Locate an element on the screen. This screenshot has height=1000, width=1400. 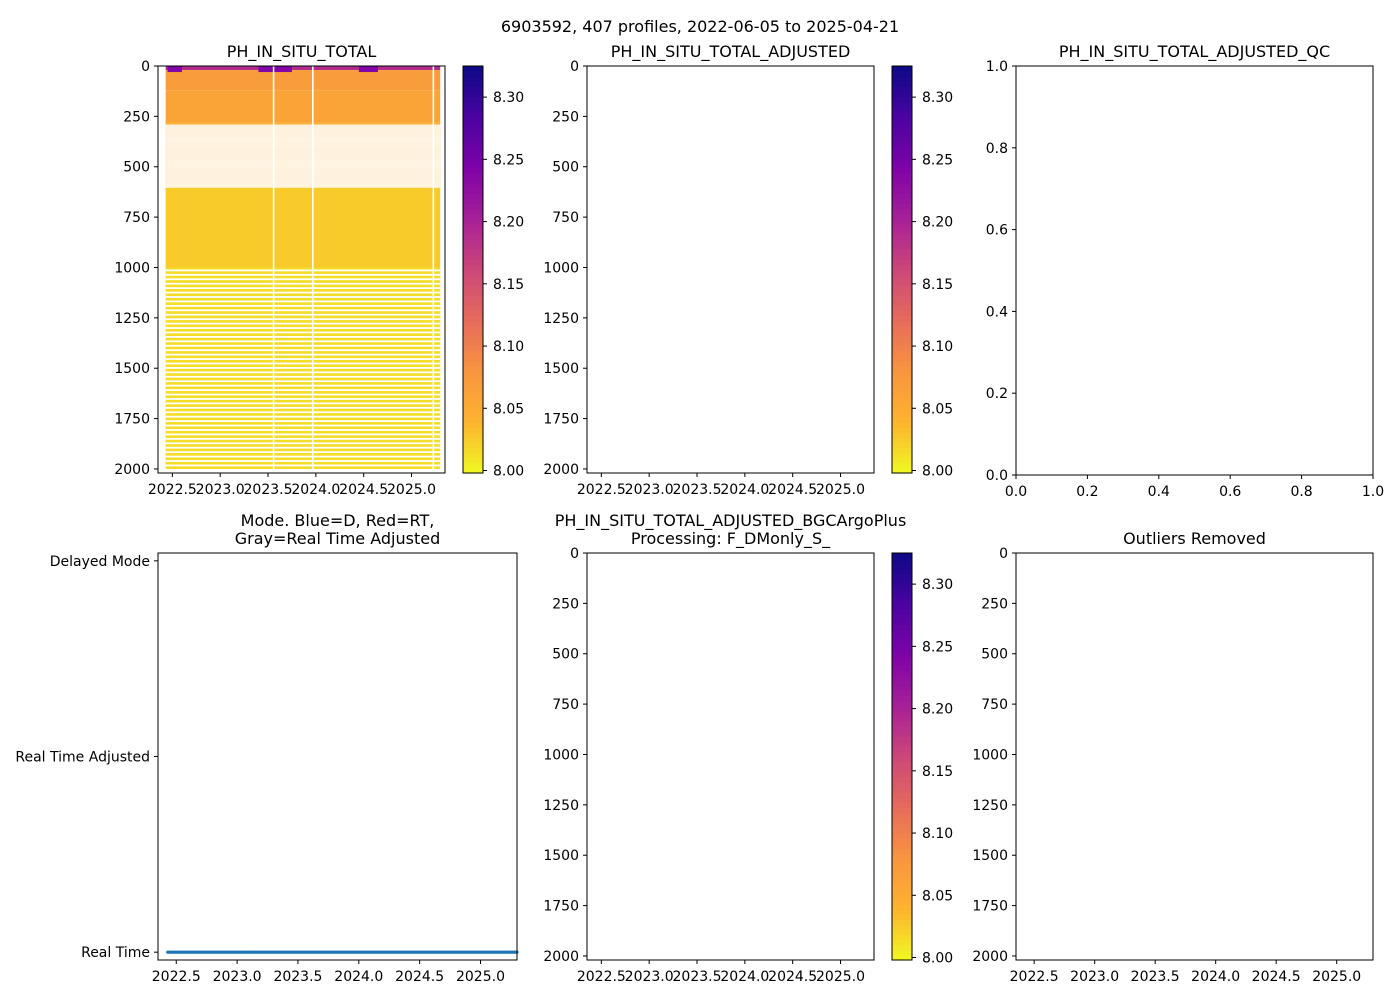
colorbar-frame is located at coordinates (473, 269).